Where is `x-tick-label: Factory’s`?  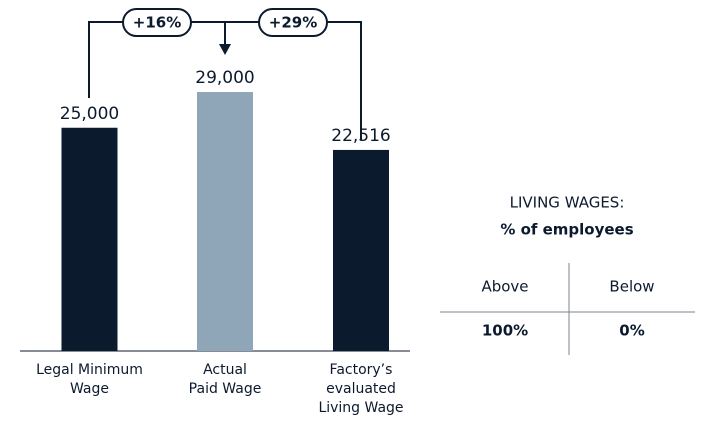
x-tick-label: Factory’s is located at coordinates (361, 370).